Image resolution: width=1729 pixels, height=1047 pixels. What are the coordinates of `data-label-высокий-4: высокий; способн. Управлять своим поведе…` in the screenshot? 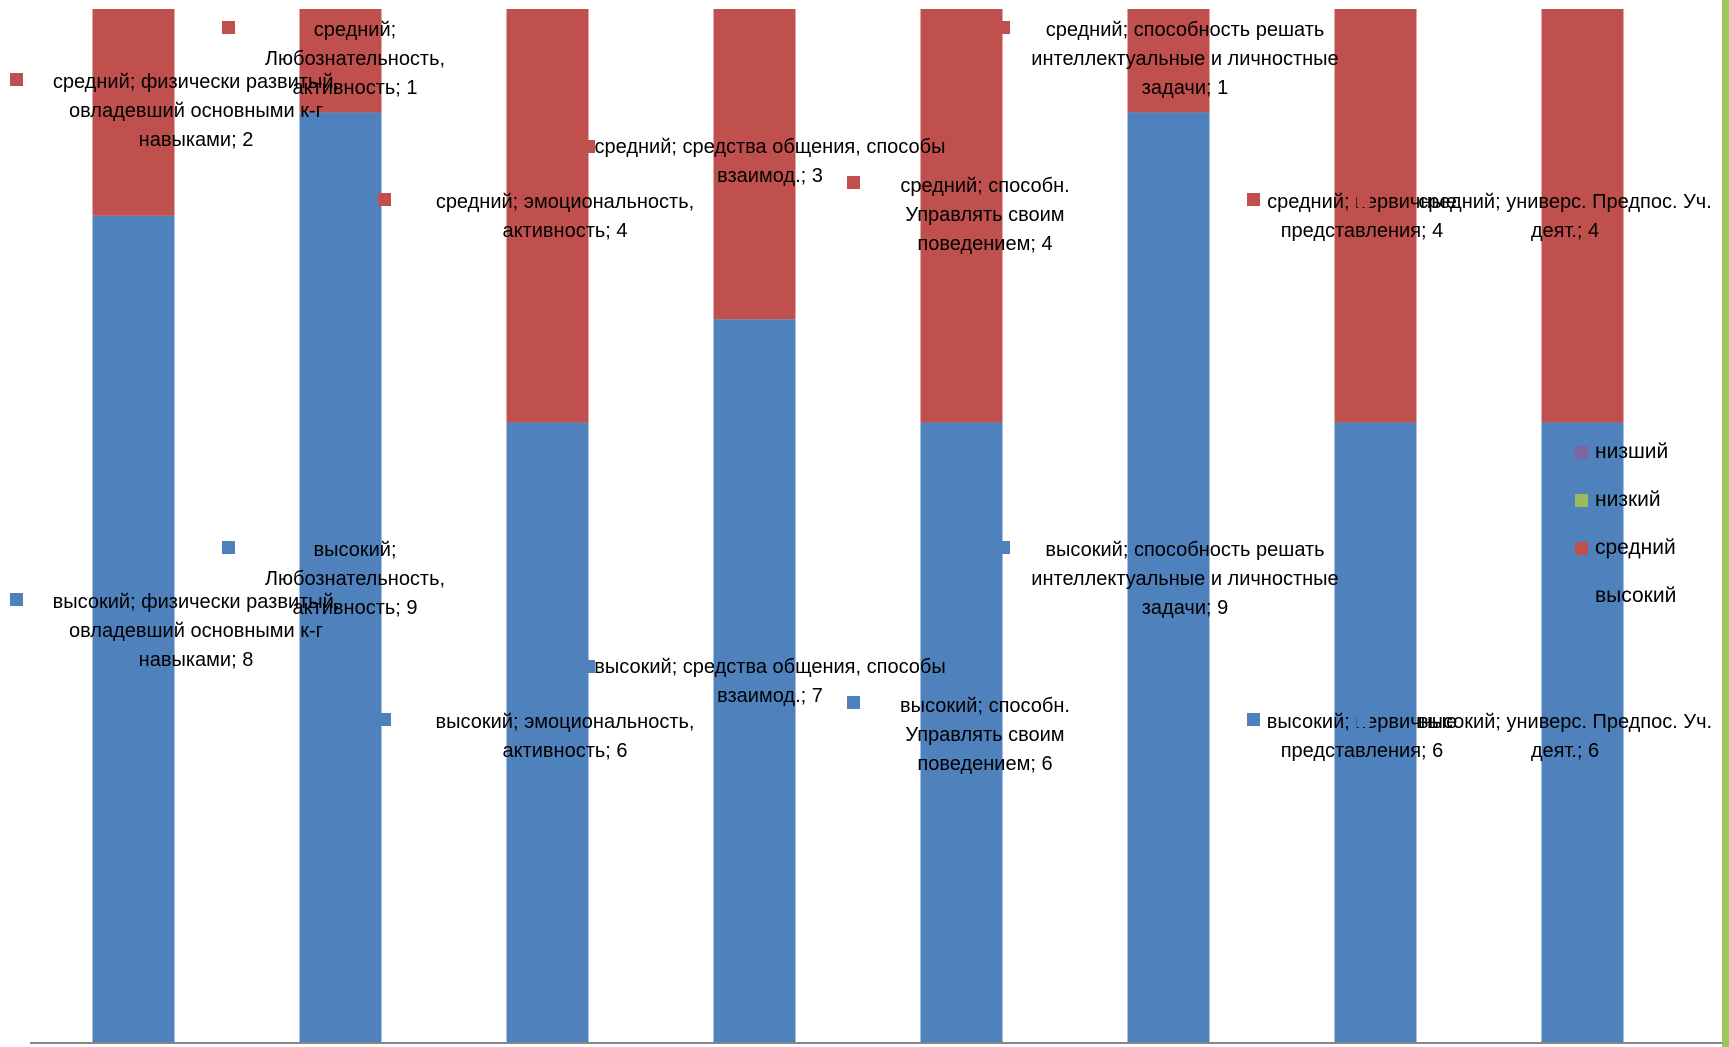 It's located at (985, 735).